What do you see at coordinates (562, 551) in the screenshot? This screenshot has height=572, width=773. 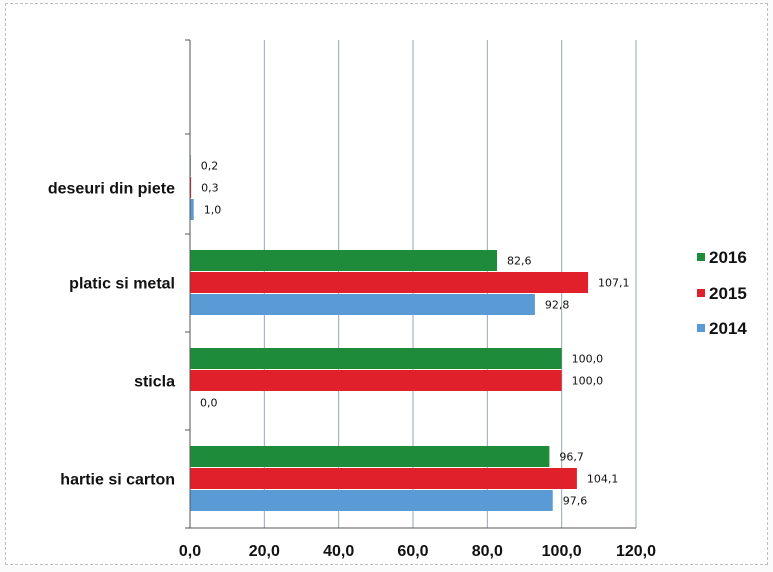 I see `x-tick-label: 100,0` at bounding box center [562, 551].